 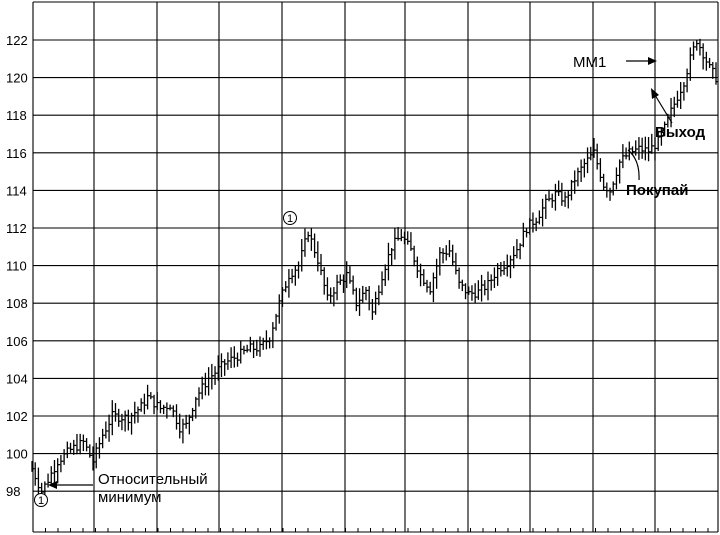 What do you see at coordinates (657, 190) in the screenshot?
I see `annotation-buy: Покупай` at bounding box center [657, 190].